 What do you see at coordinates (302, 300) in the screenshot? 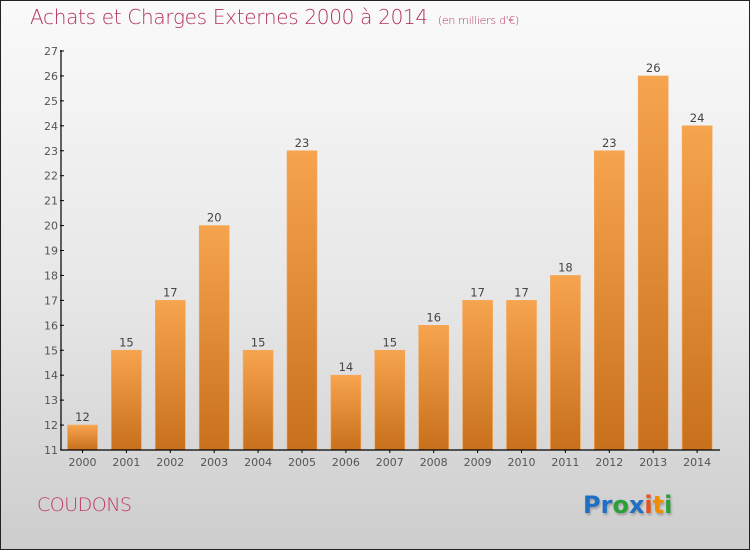
I see `bar-2005` at bounding box center [302, 300].